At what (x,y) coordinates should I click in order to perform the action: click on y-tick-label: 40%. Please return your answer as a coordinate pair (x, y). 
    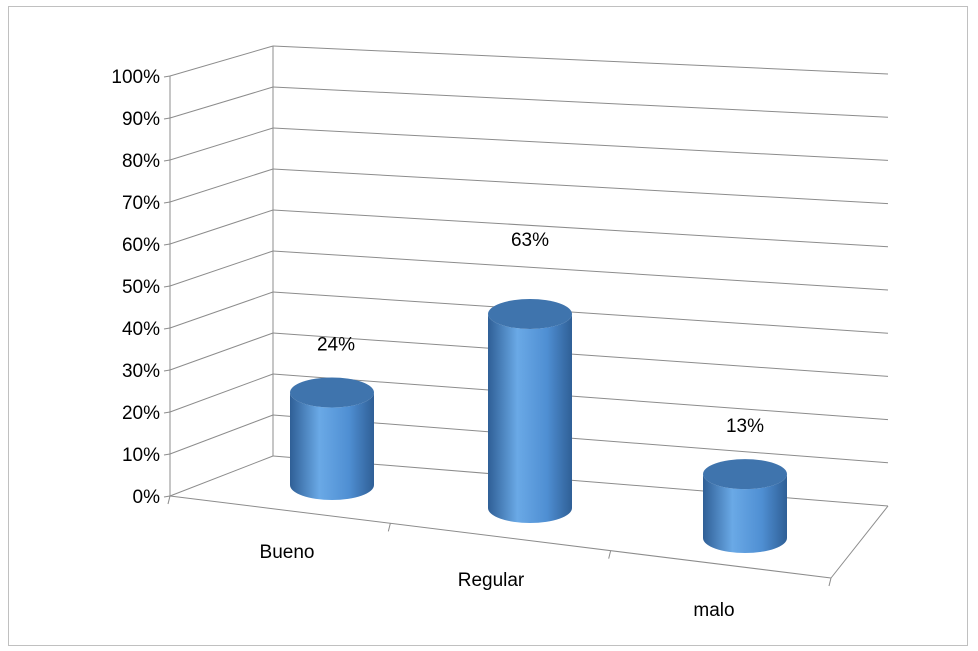
    Looking at the image, I should click on (141, 329).